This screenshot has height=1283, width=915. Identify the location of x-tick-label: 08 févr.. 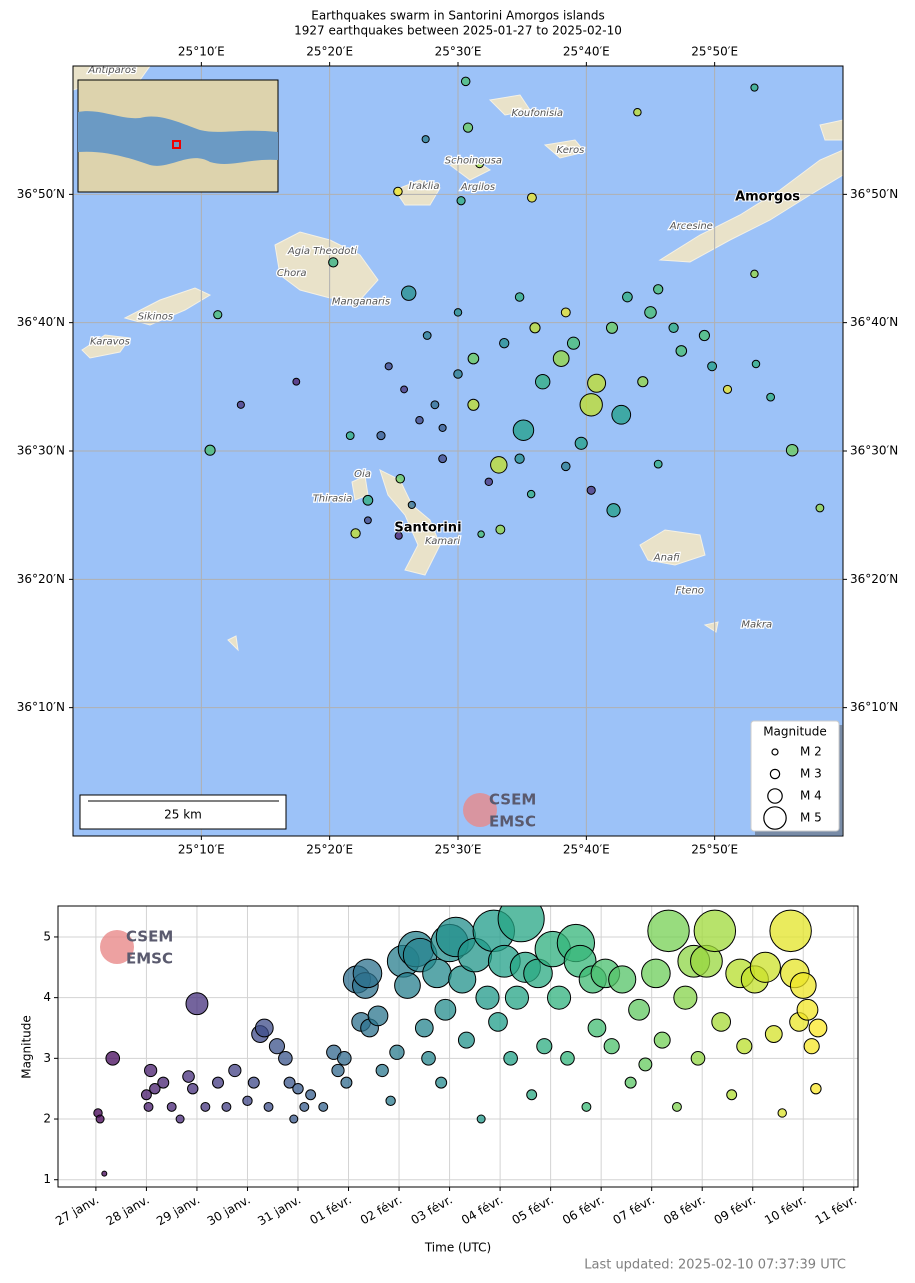
(684, 1210).